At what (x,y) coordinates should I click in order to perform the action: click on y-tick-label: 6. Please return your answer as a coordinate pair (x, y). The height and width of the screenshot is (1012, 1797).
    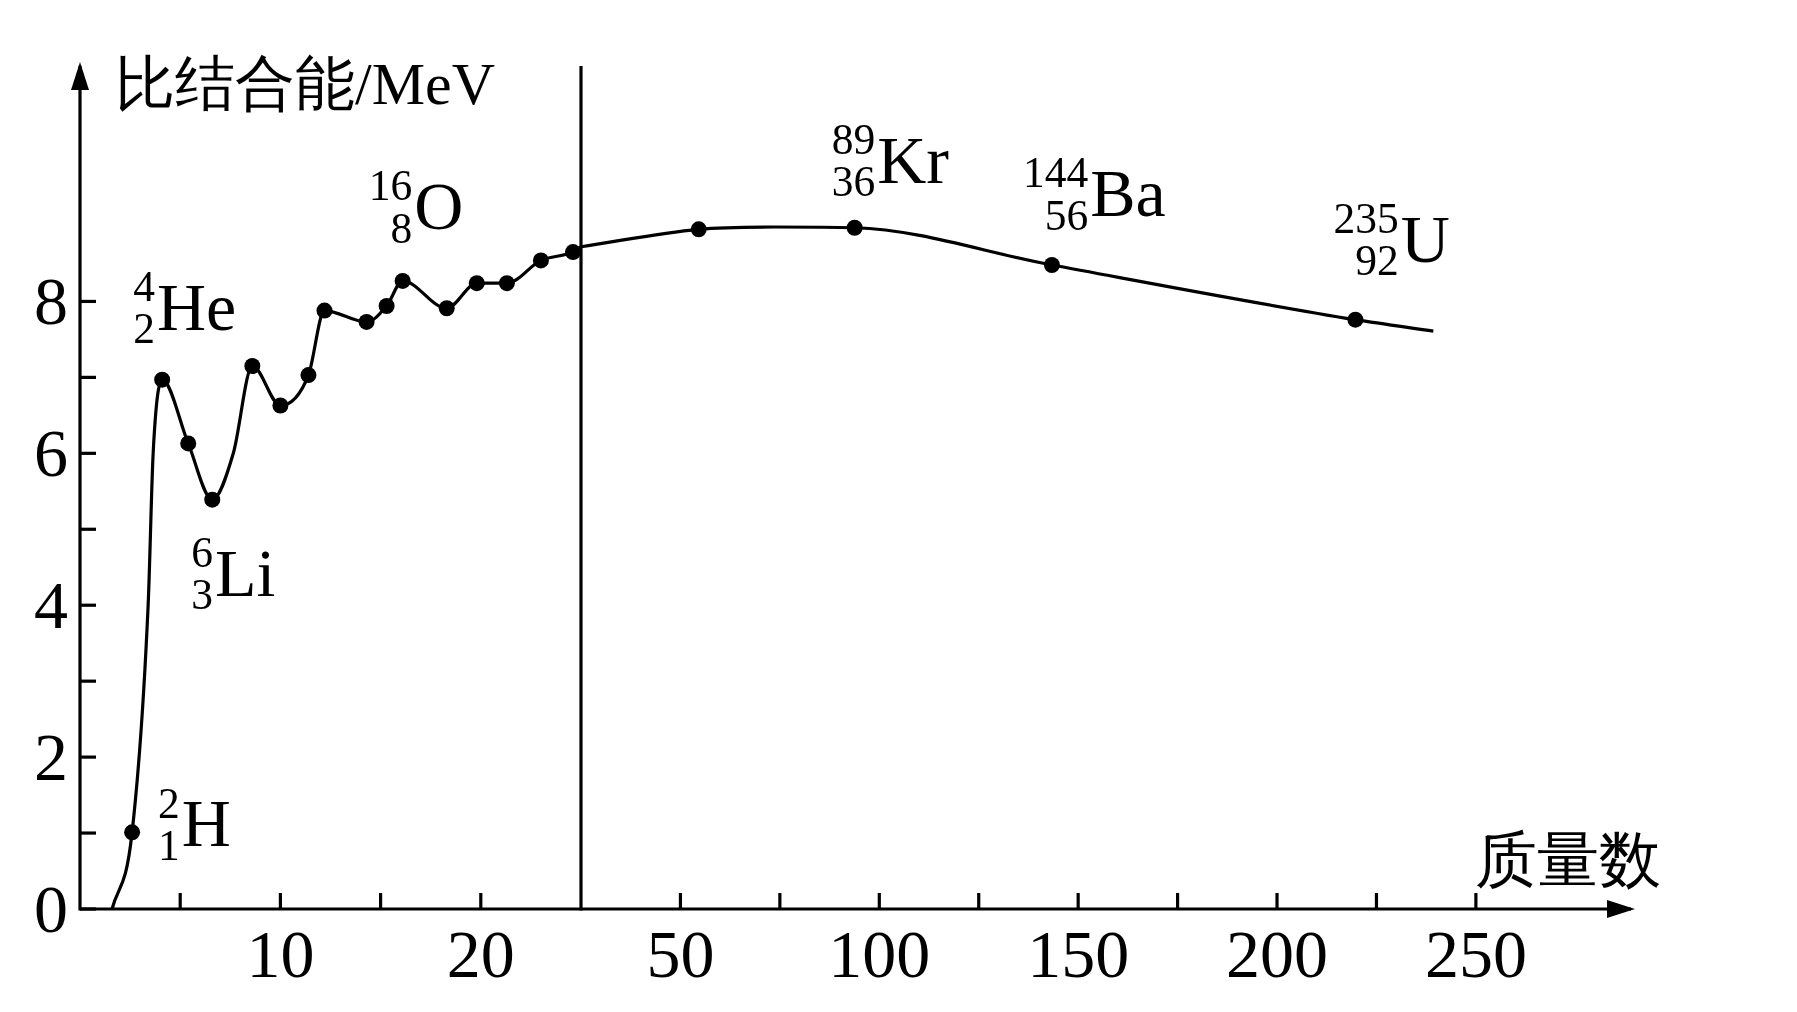
    Looking at the image, I should click on (51, 453).